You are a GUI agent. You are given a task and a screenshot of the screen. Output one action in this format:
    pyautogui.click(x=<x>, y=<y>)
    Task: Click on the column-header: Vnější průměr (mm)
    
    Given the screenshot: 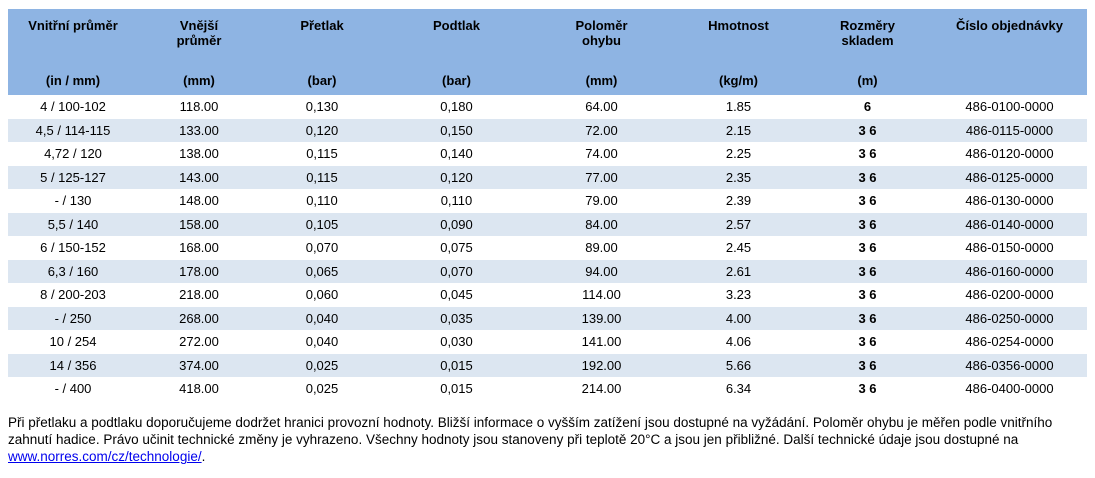 What is the action you would take?
    pyautogui.click(x=199, y=52)
    